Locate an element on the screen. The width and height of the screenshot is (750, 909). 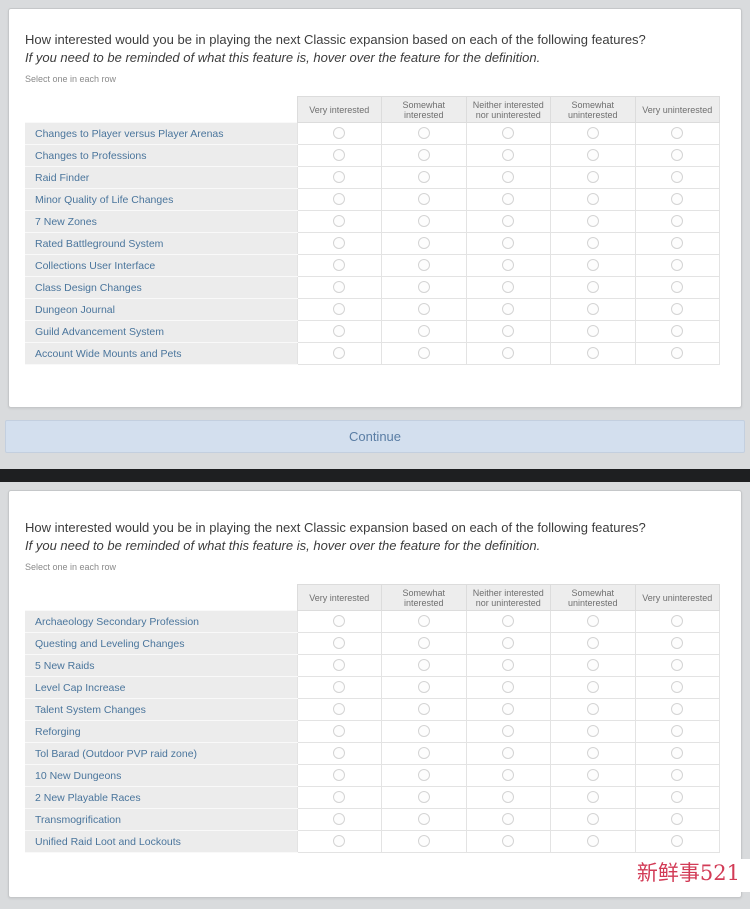
row-label: Archaeology Secondary Profession is located at coordinates (161, 621).